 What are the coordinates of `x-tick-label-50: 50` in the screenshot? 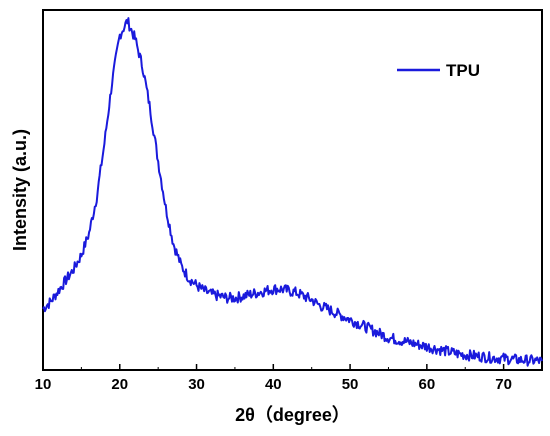 It's located at (350, 384).